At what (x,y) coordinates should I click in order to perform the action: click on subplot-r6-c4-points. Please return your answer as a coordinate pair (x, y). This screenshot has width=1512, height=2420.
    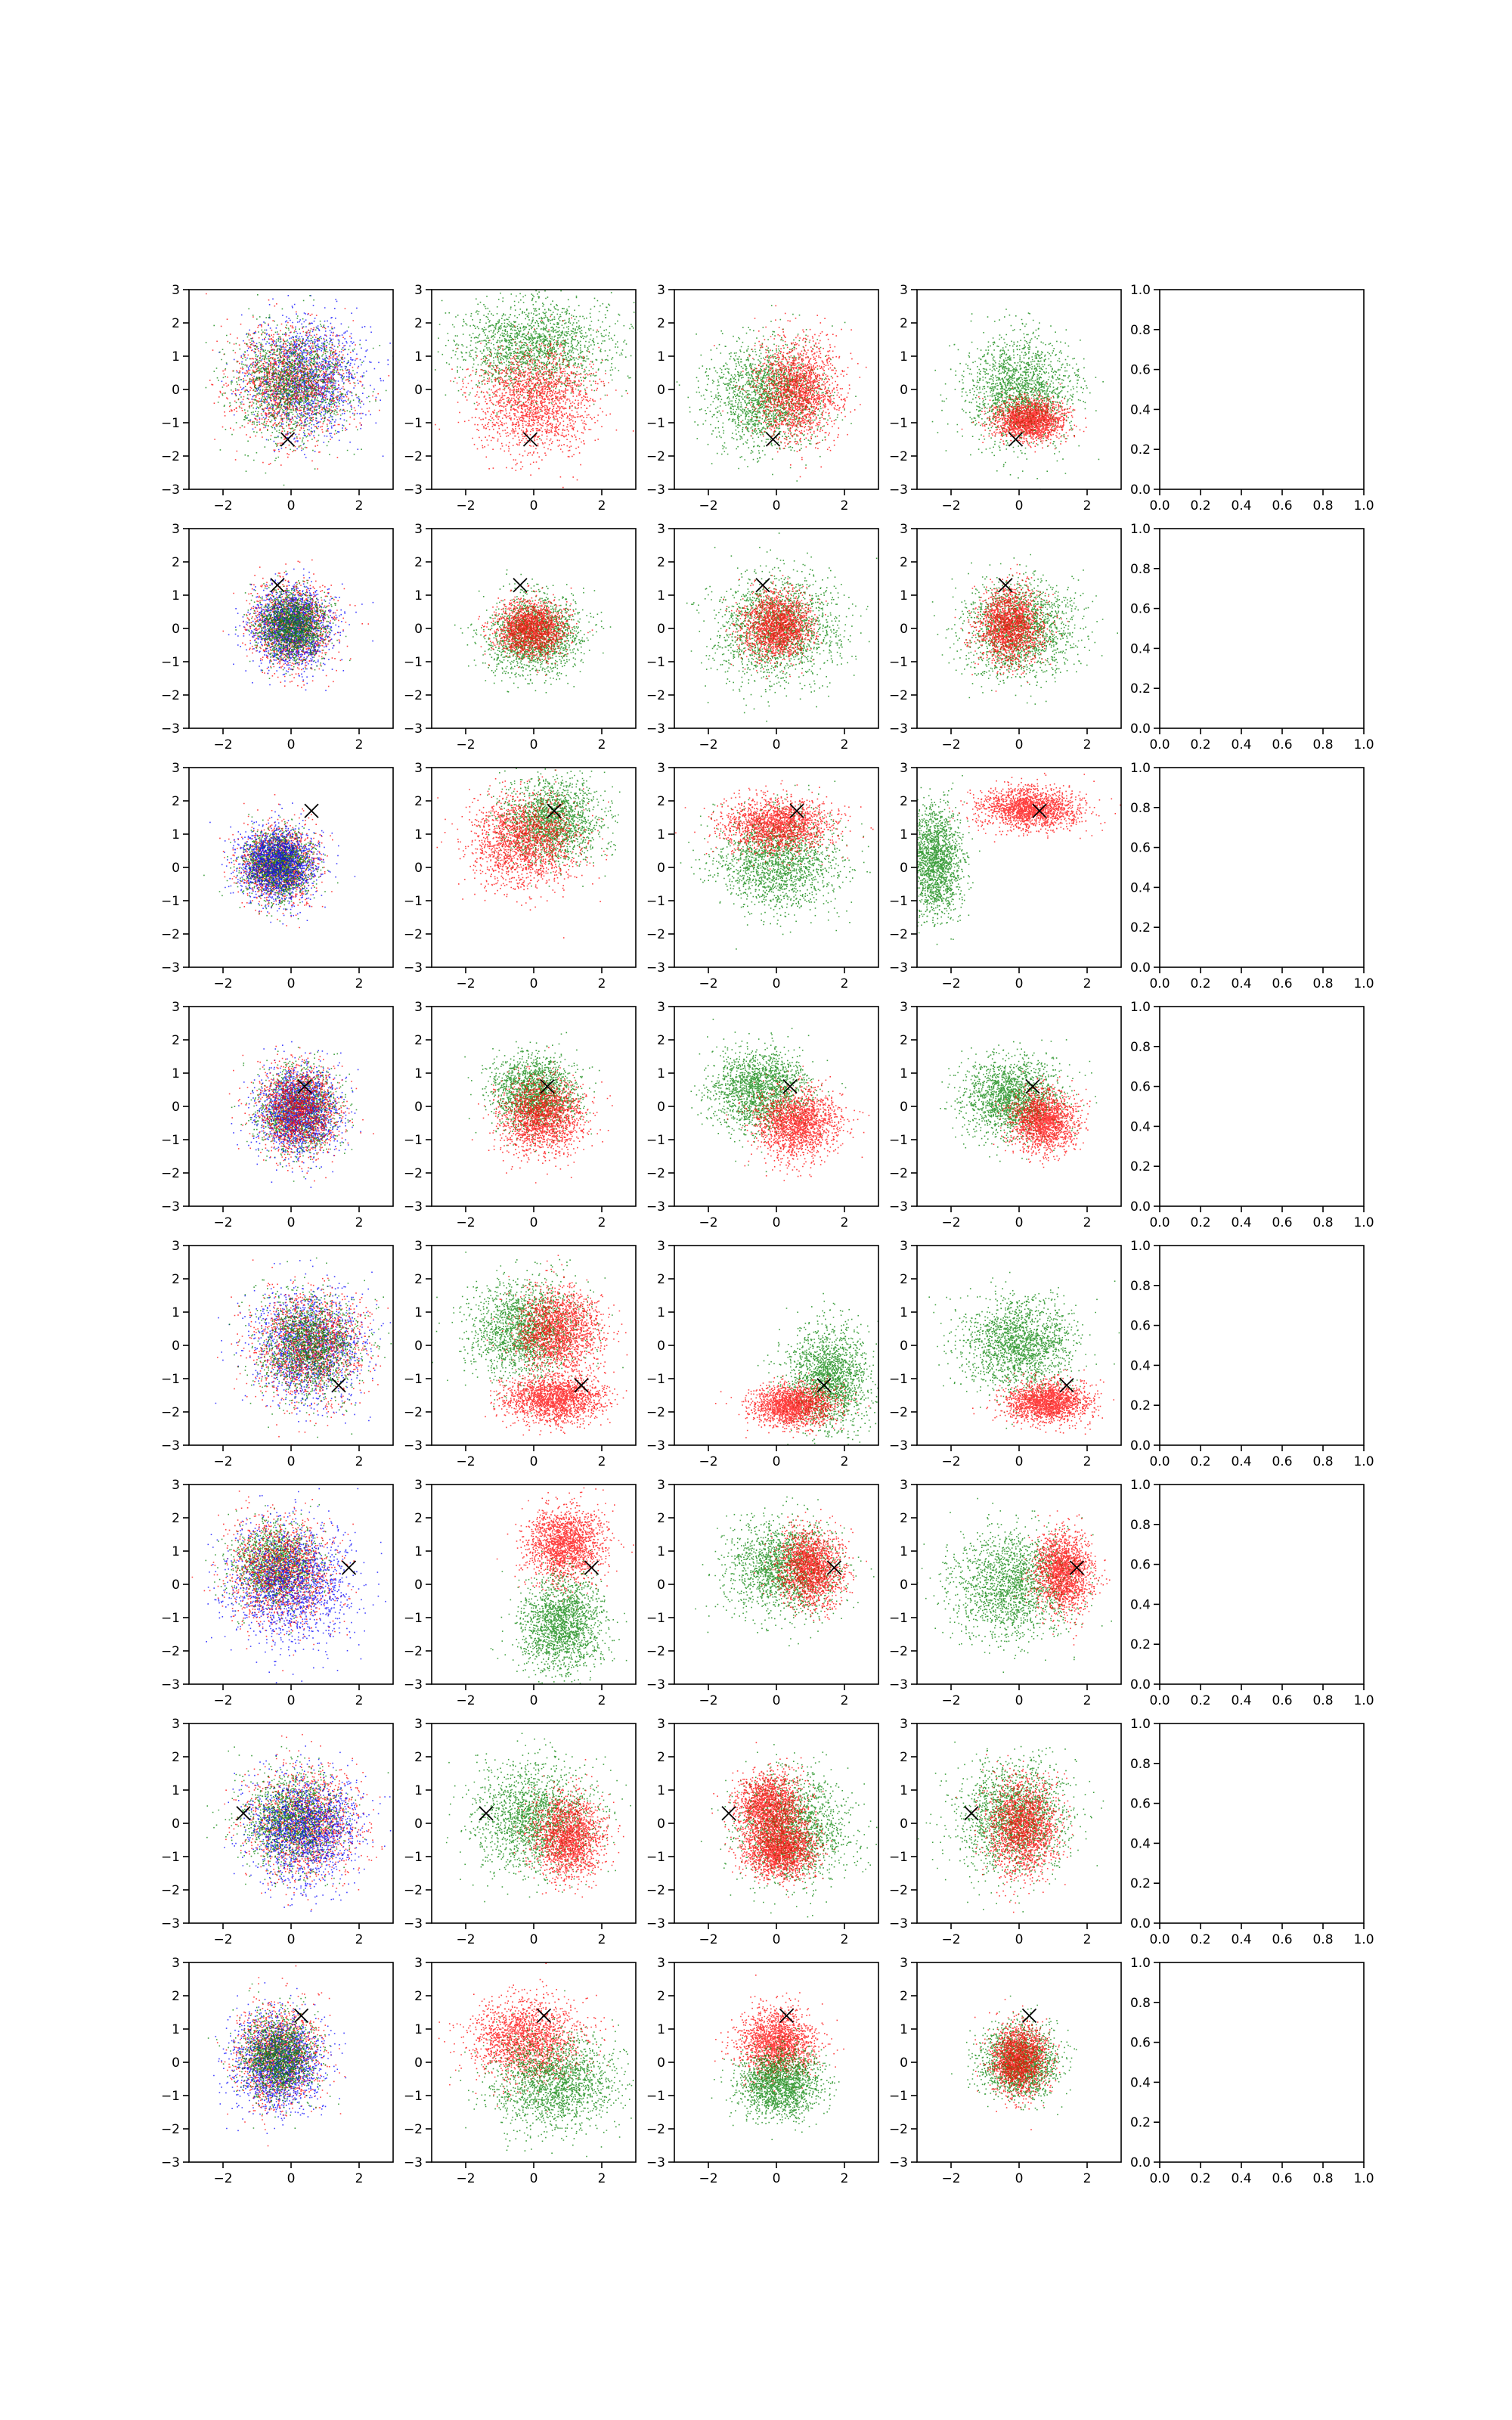
    Looking at the image, I should click on (1015, 1585).